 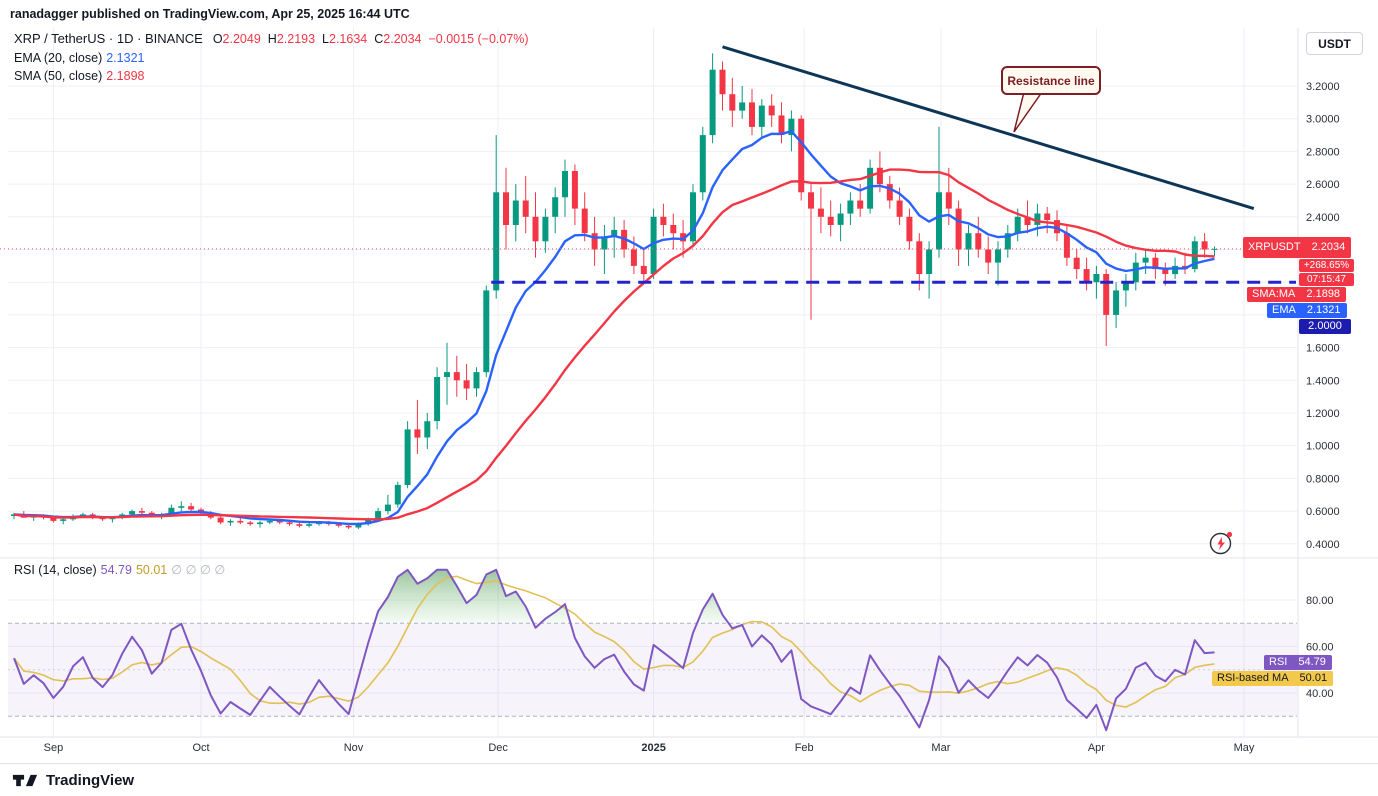 I want to click on rsi-band, so click(x=652, y=670).